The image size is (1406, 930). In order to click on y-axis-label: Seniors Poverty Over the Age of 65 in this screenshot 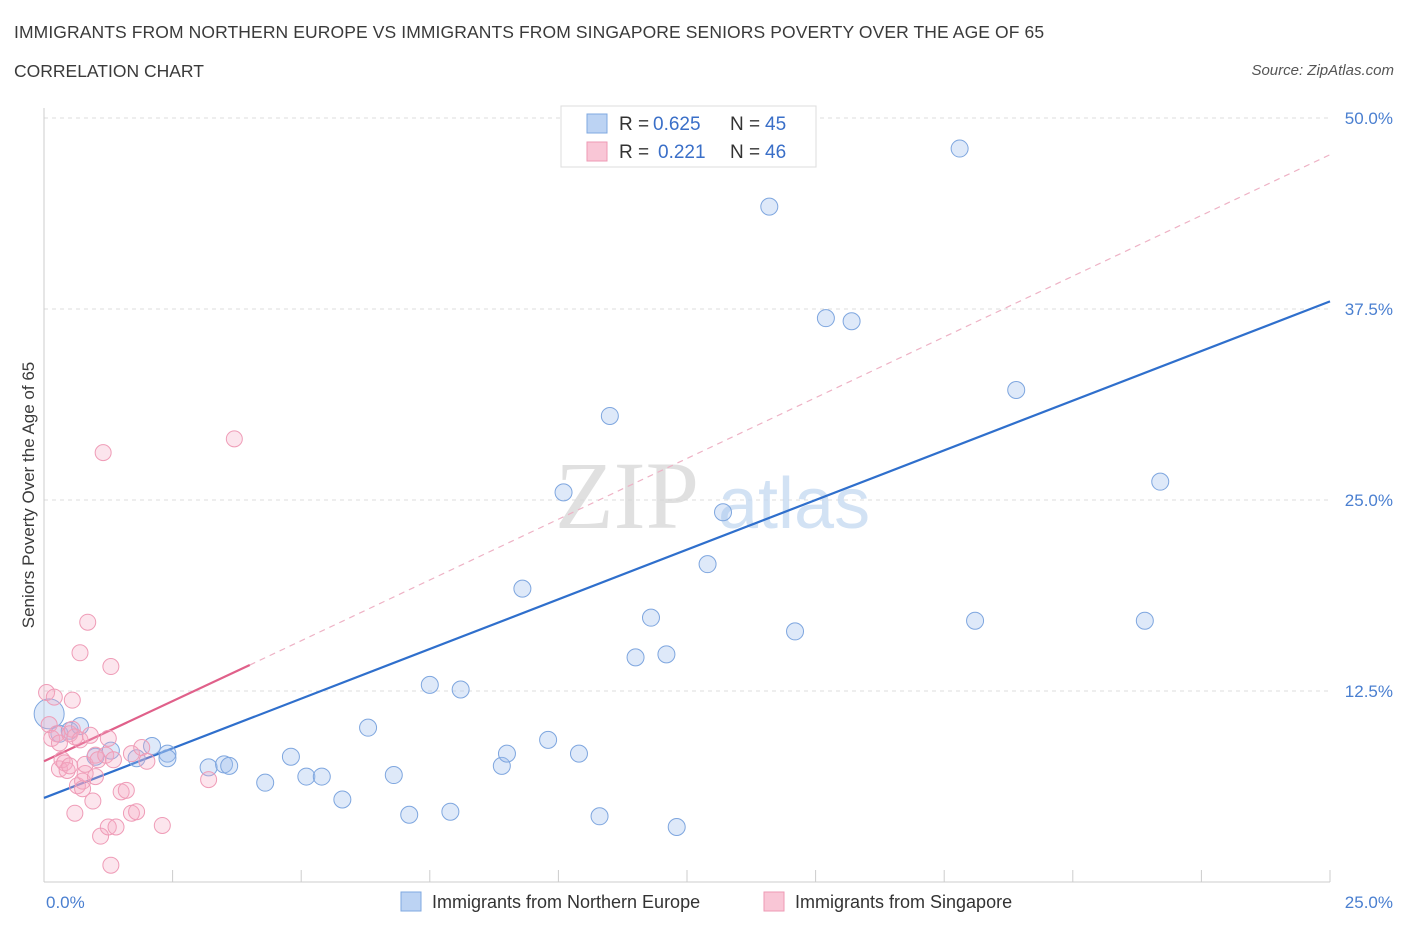, I will do `click(28, 495)`.